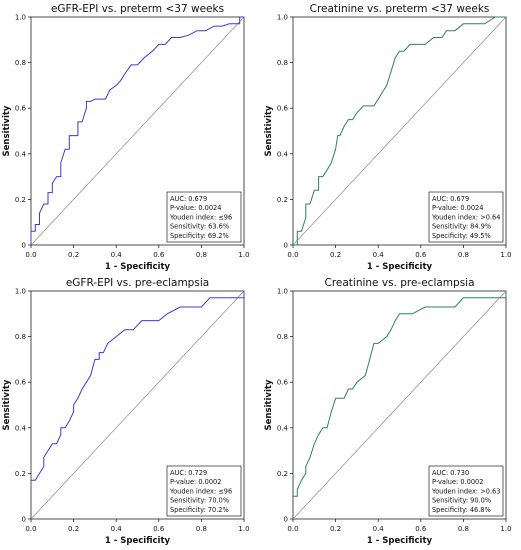 The width and height of the screenshot is (521, 550). I want to click on stats-line: Specificity: 46.8%, so click(461, 510).